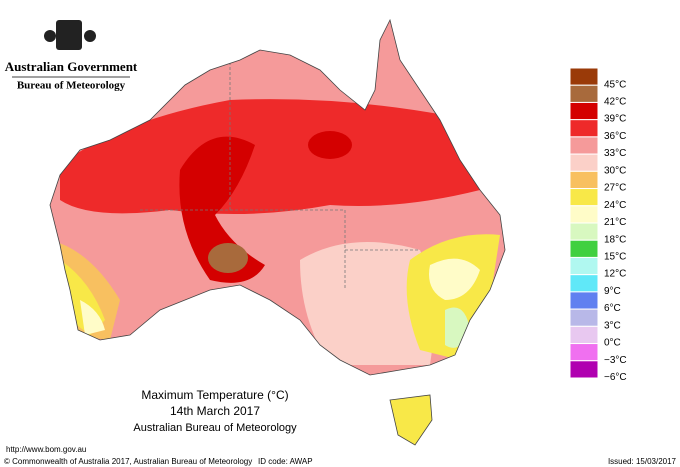  Describe the element at coordinates (615, 101) in the screenshot. I see `legend-label: 42°C` at that location.